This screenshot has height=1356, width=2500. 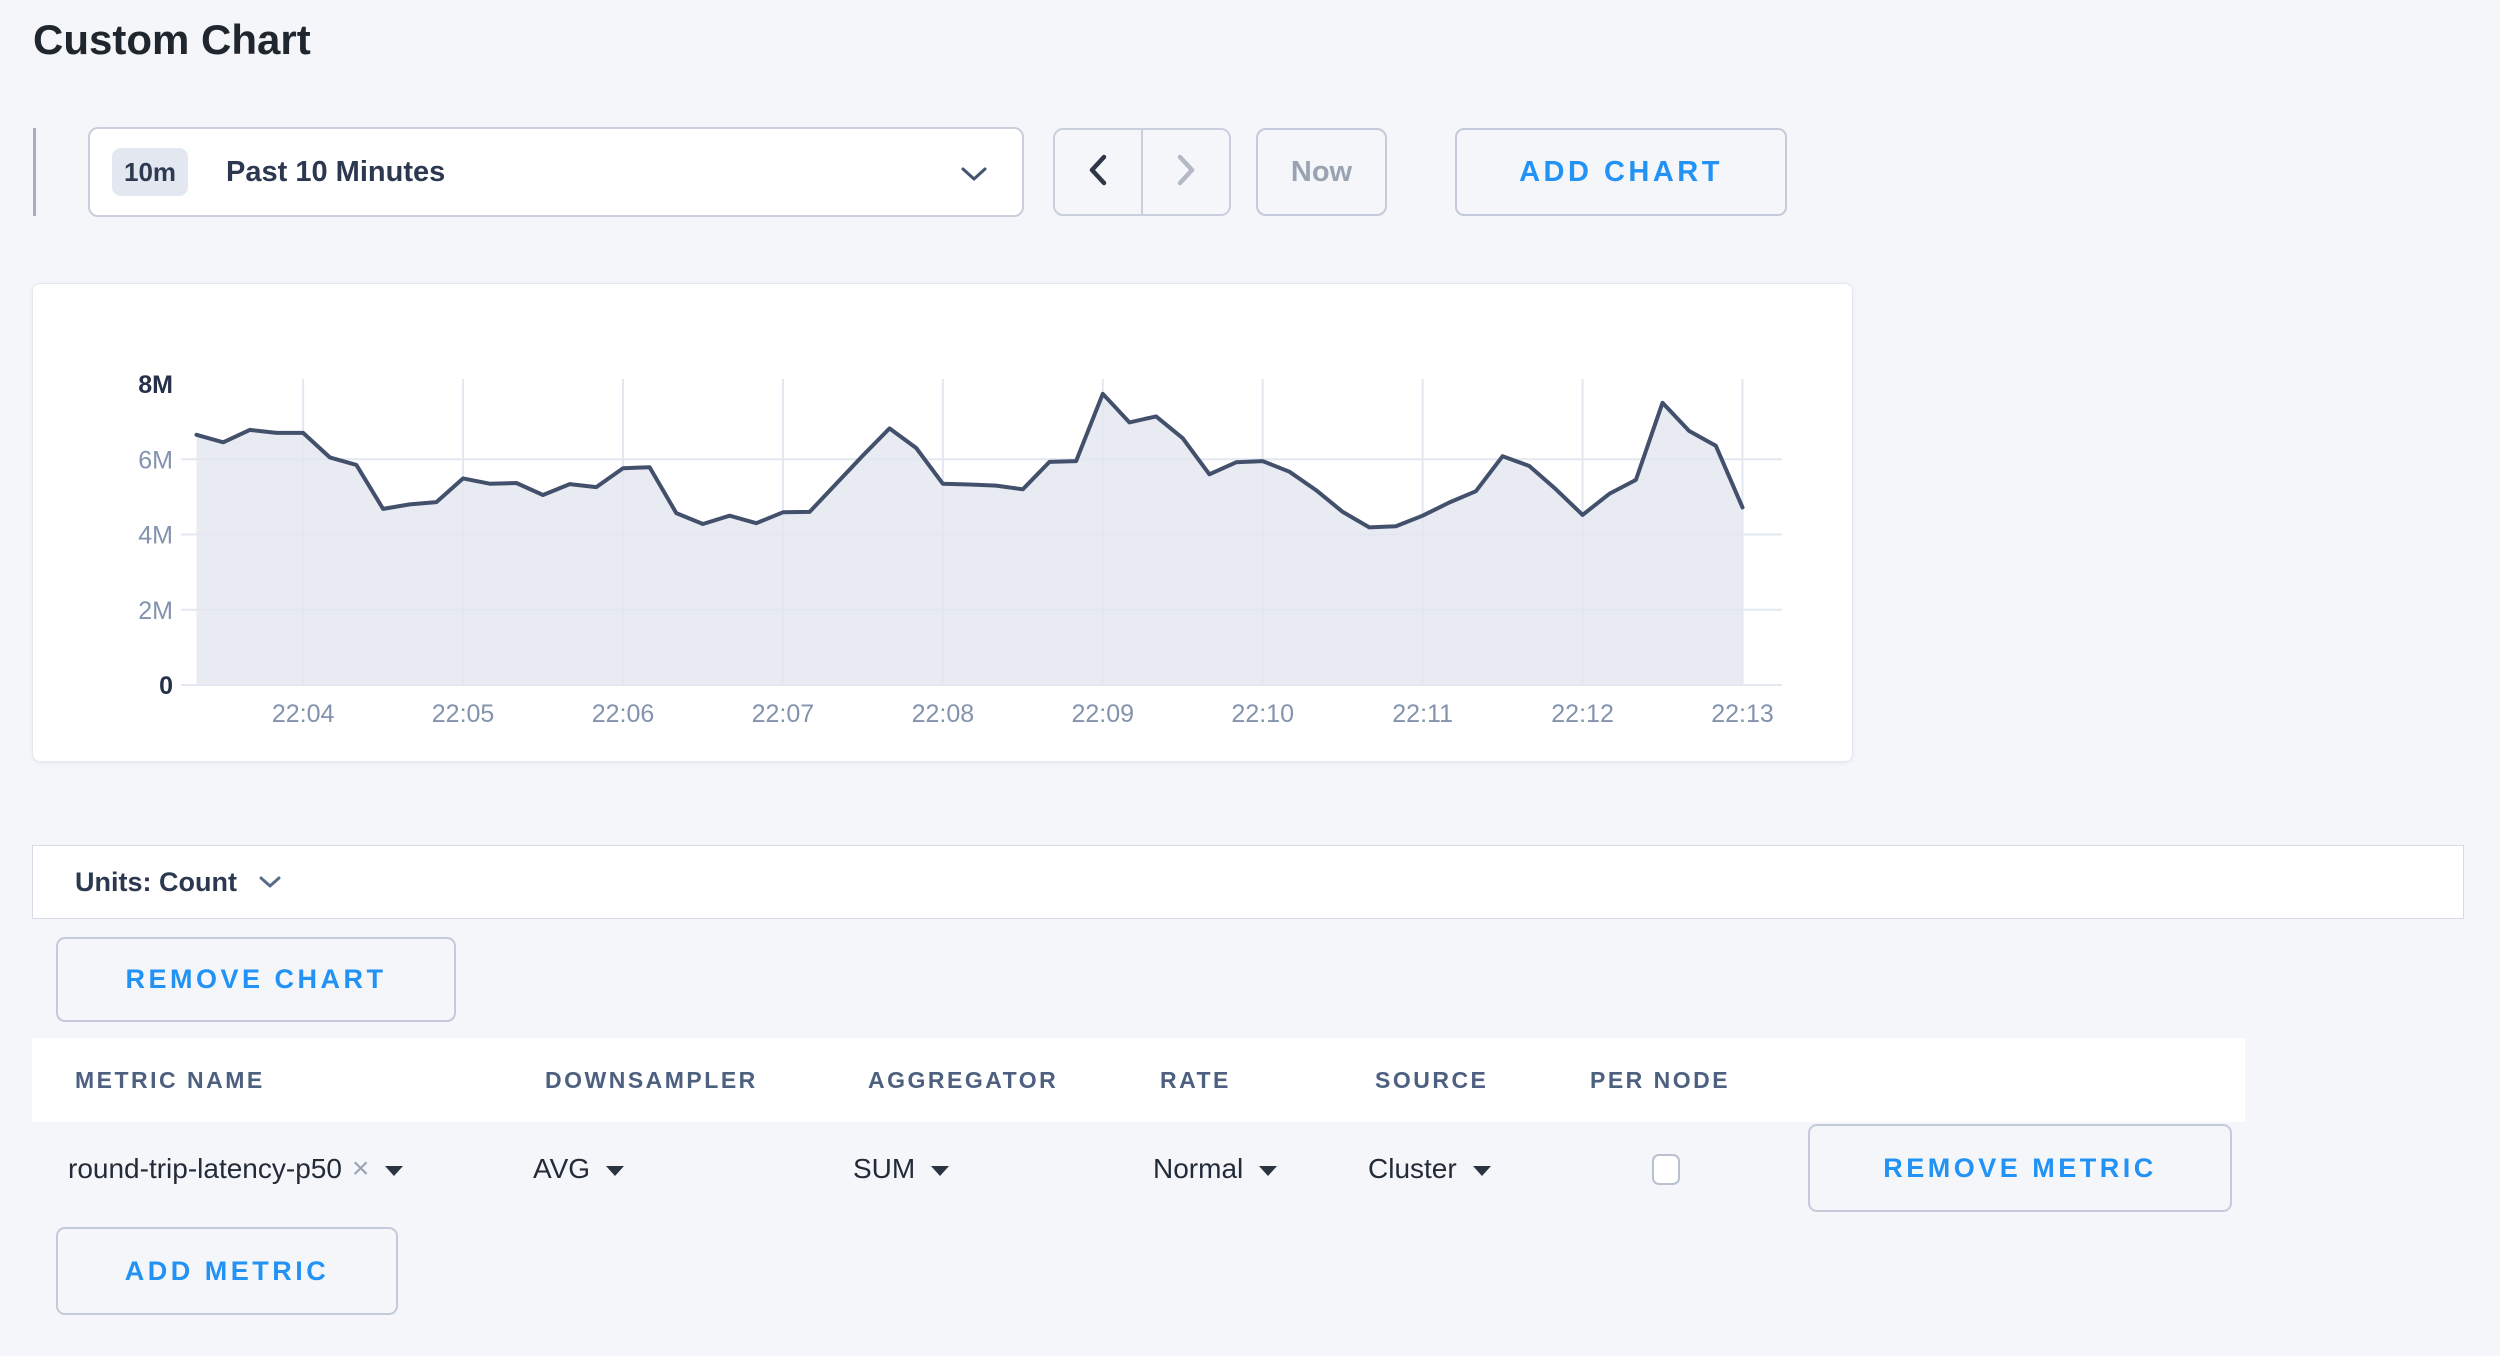 I want to click on units-select: Units: Count, so click(x=1248, y=882).